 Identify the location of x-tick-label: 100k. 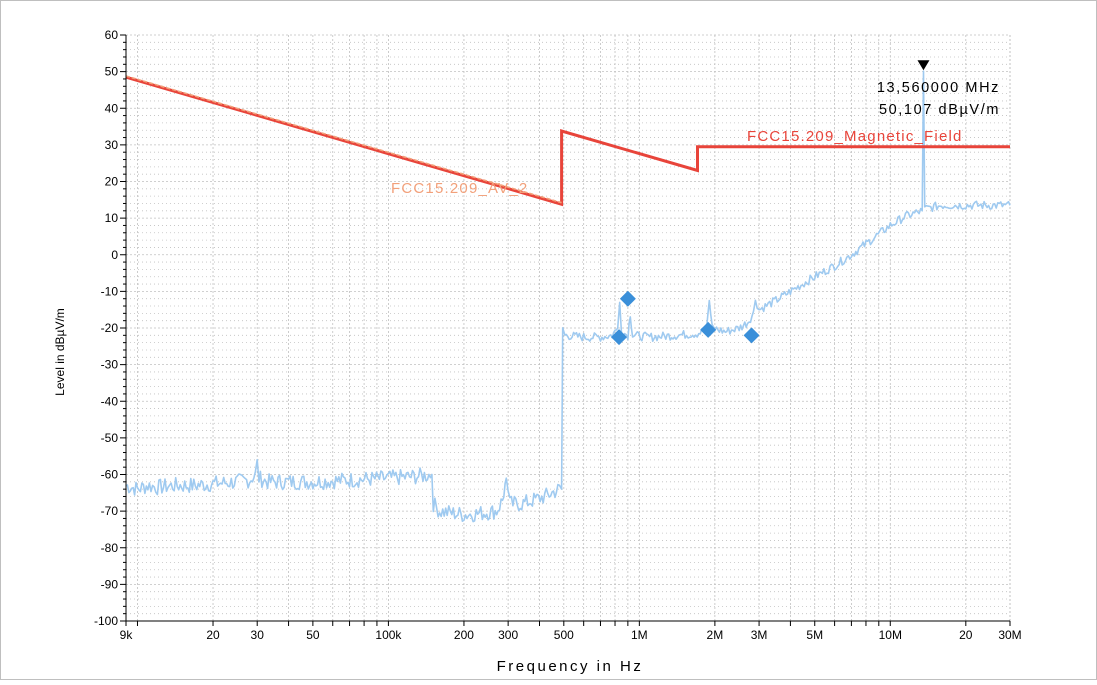
(388, 635).